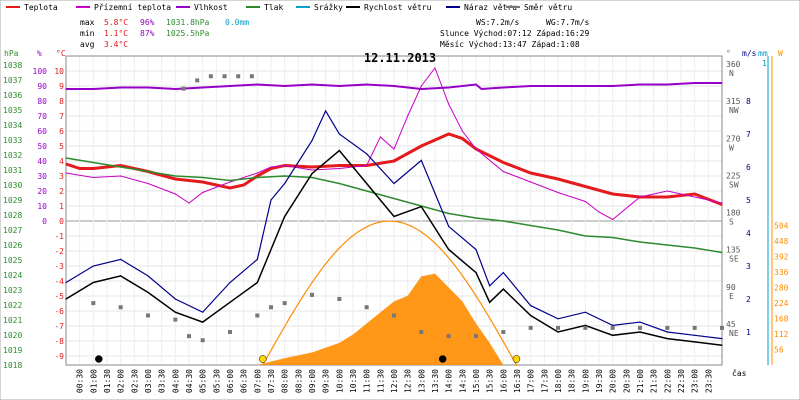  What do you see at coordinates (87, 33) in the screenshot?
I see `stats-min-label: min` at bounding box center [87, 33].